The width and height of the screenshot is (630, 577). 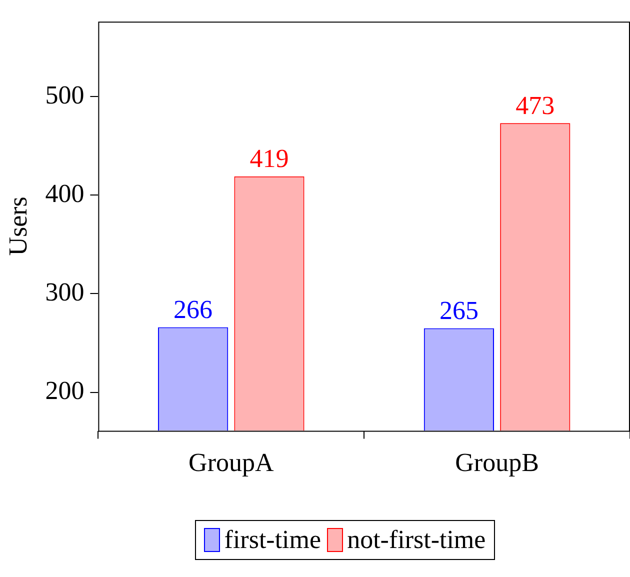 I want to click on y-tick-label: 300, so click(x=64, y=292).